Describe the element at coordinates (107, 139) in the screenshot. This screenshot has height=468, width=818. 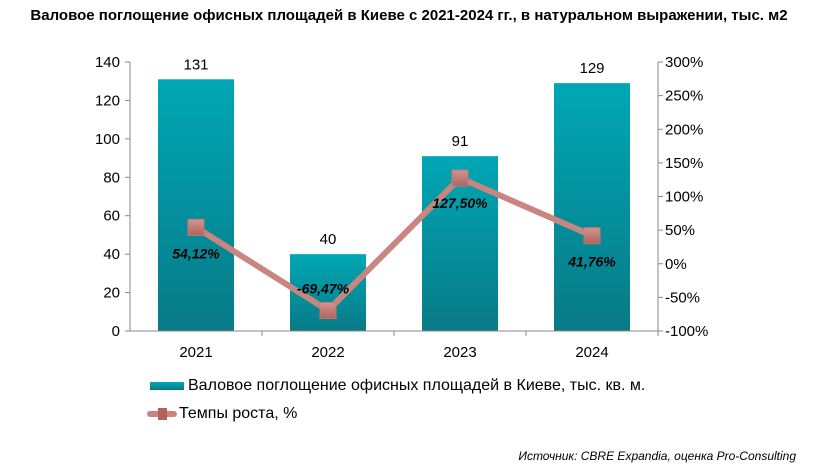
I see `left-tick-label: 100` at that location.